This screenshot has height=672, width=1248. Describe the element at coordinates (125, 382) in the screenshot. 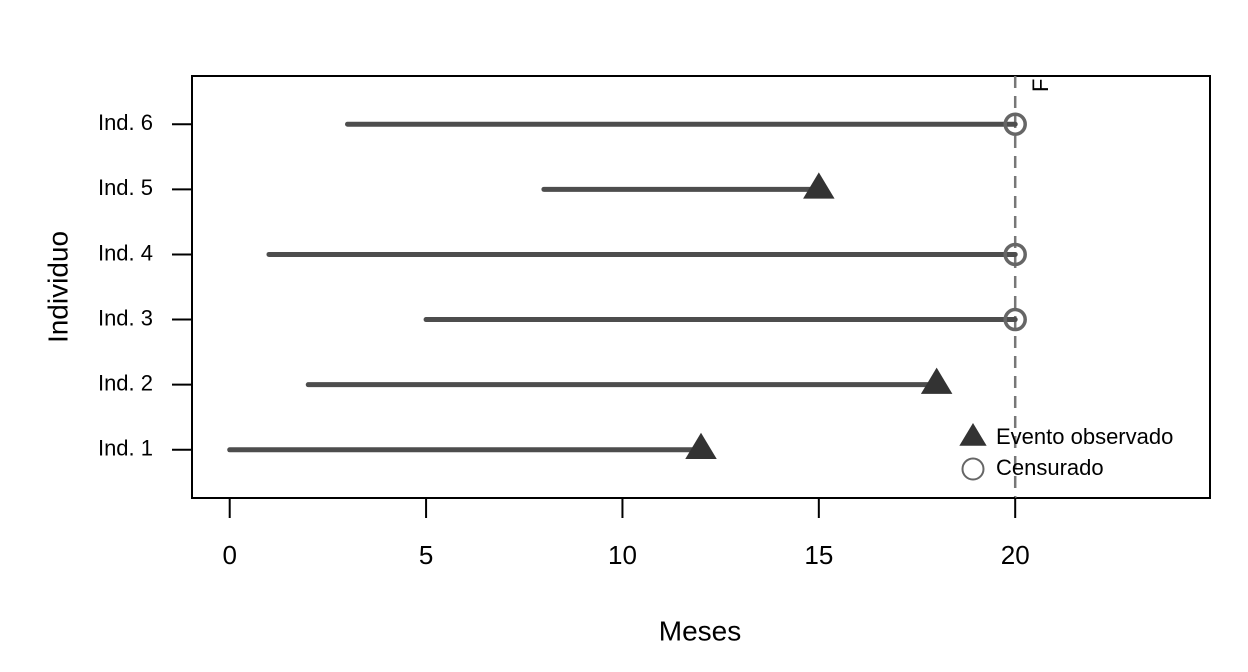

I see `y-tick-label: Ind. 2` at that location.